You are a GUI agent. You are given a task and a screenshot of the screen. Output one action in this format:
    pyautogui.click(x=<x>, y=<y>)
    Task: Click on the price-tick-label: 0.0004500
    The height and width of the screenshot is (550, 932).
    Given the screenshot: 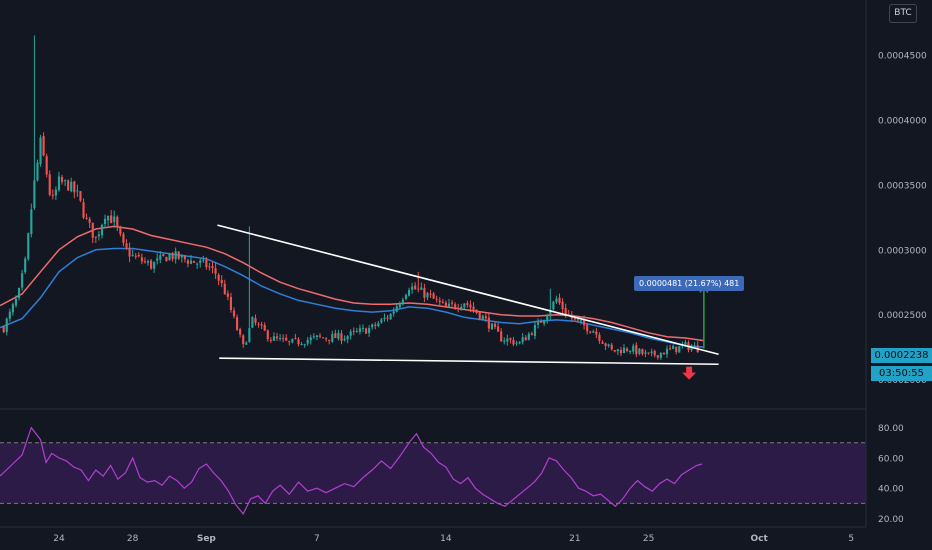 What is the action you would take?
    pyautogui.click(x=902, y=57)
    